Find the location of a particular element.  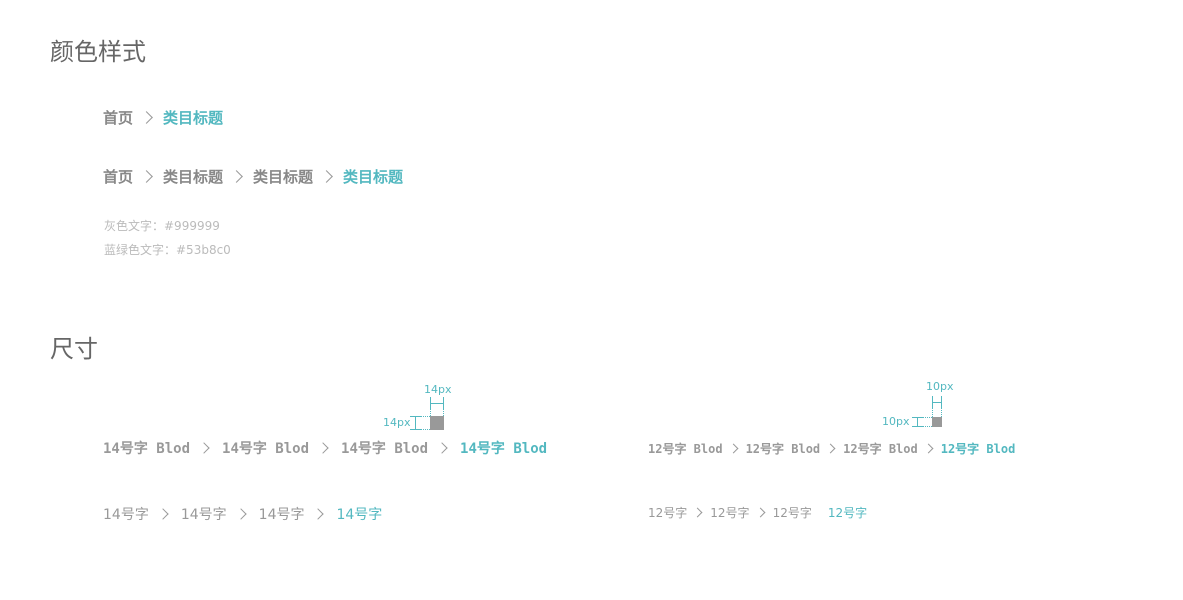

dim-10-height-label: 10px is located at coordinates (896, 421).